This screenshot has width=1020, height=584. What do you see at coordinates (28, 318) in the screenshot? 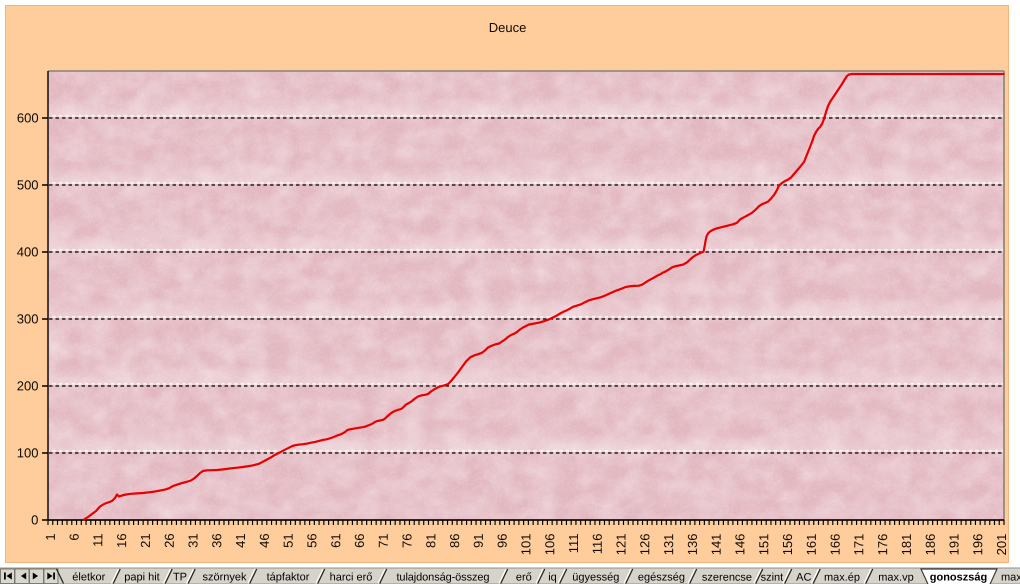
I see `svg-text: 300` at bounding box center [28, 318].